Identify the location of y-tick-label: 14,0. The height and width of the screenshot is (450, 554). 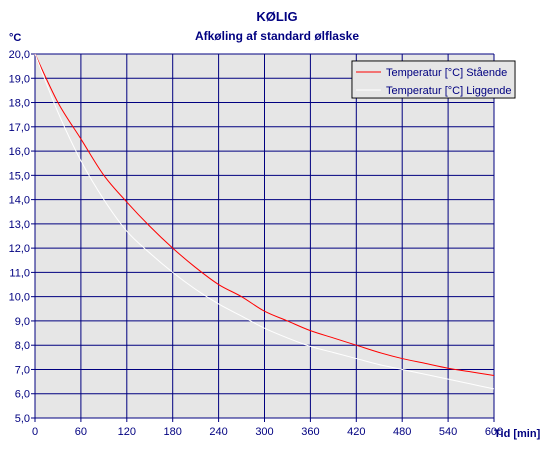
(19, 201).